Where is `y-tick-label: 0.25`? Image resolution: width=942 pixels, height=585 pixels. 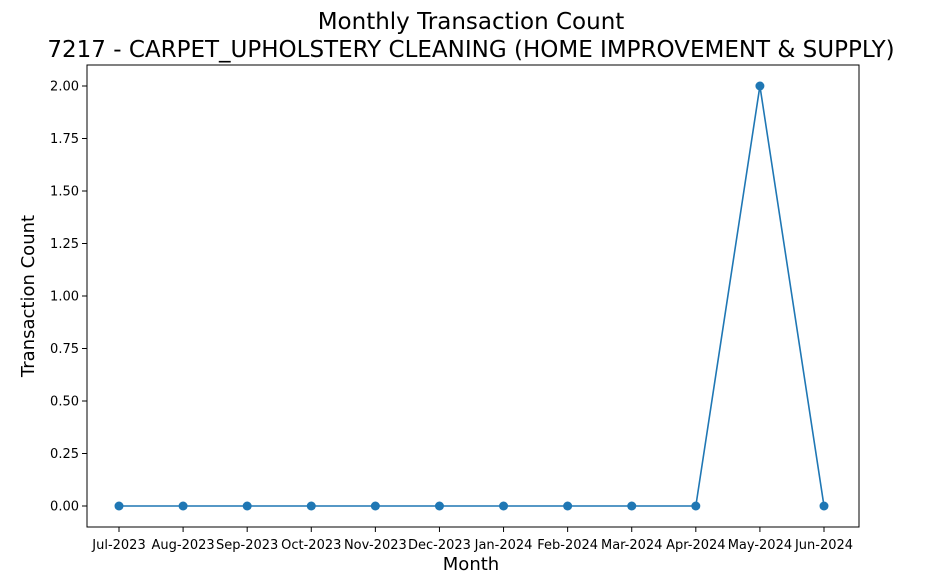 y-tick-label: 0.25 is located at coordinates (64, 454).